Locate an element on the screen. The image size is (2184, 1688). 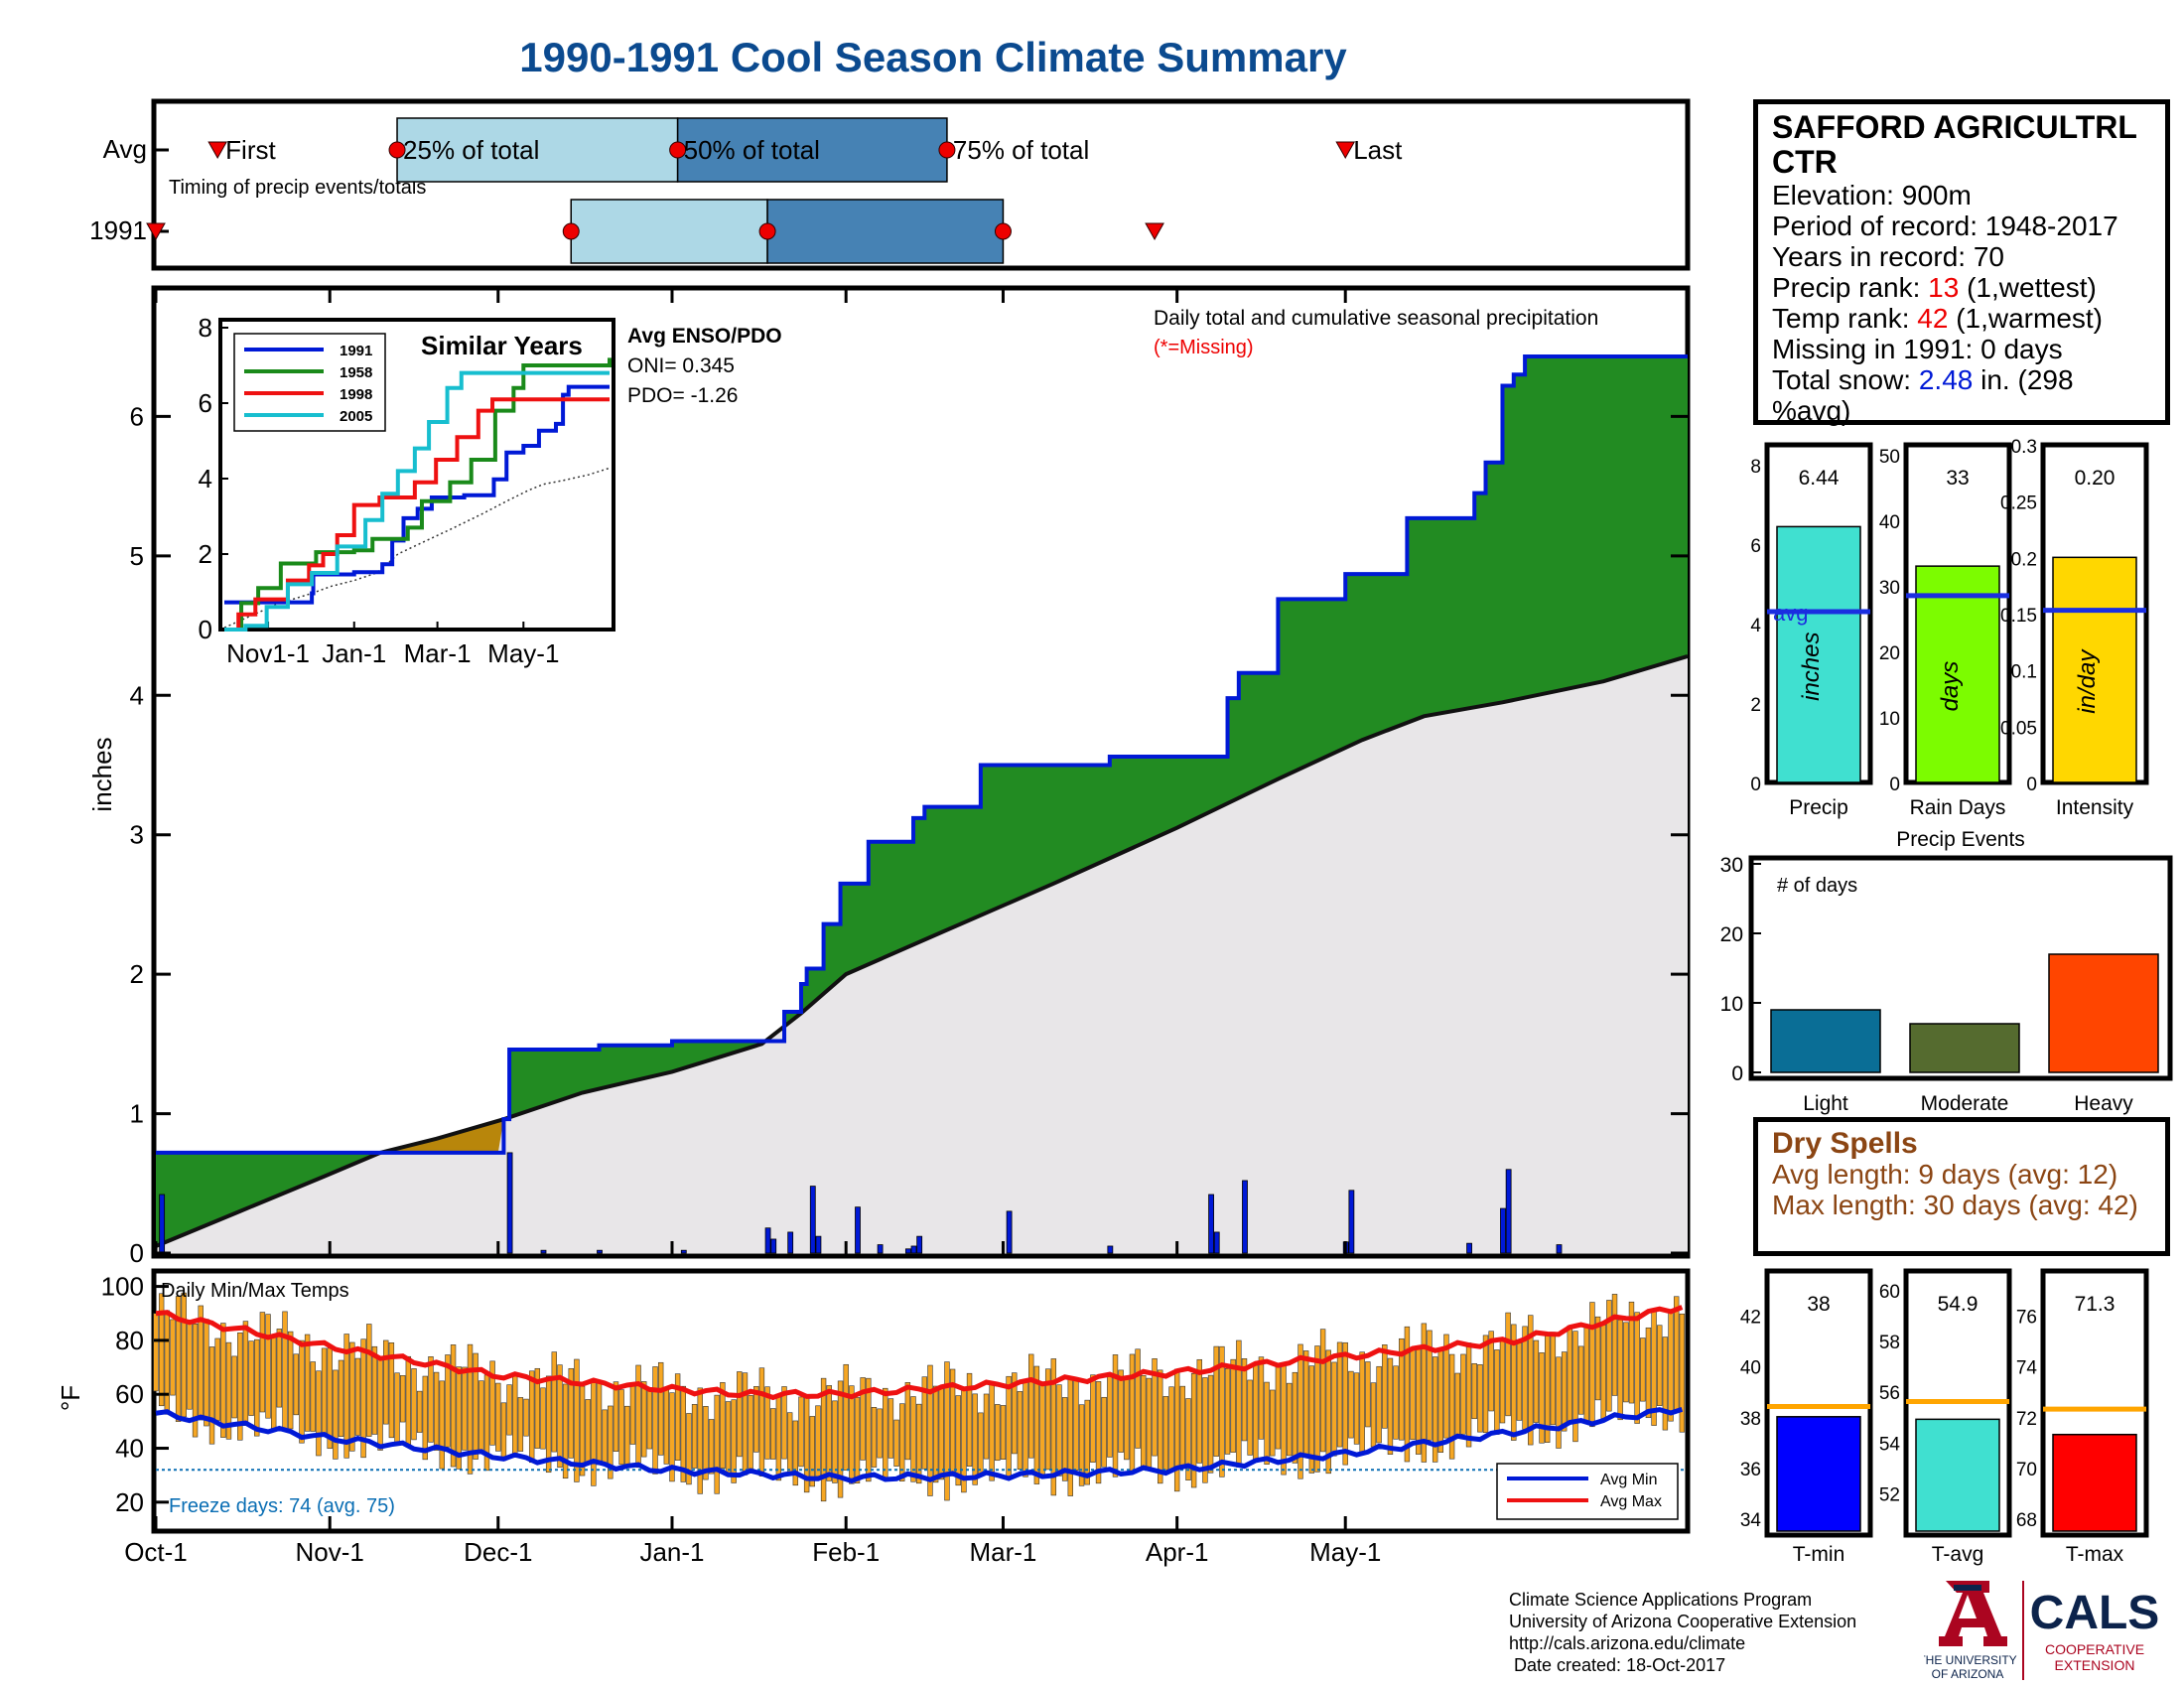
events-y-label: 20 is located at coordinates (1731, 934).